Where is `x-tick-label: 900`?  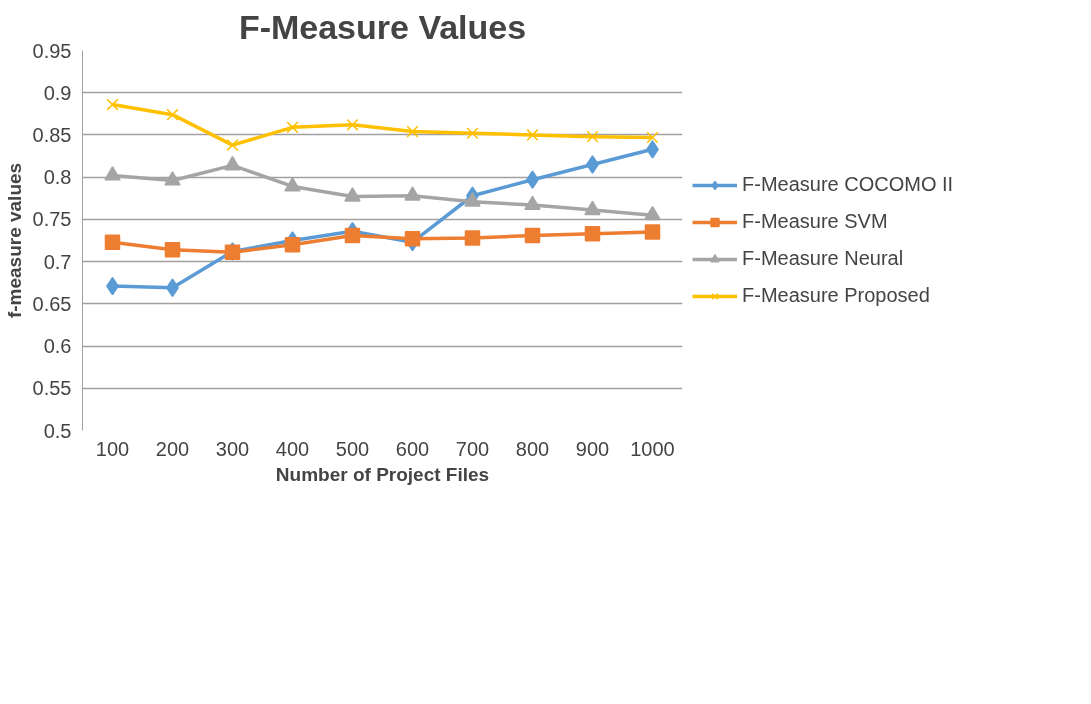 x-tick-label: 900 is located at coordinates (592, 448).